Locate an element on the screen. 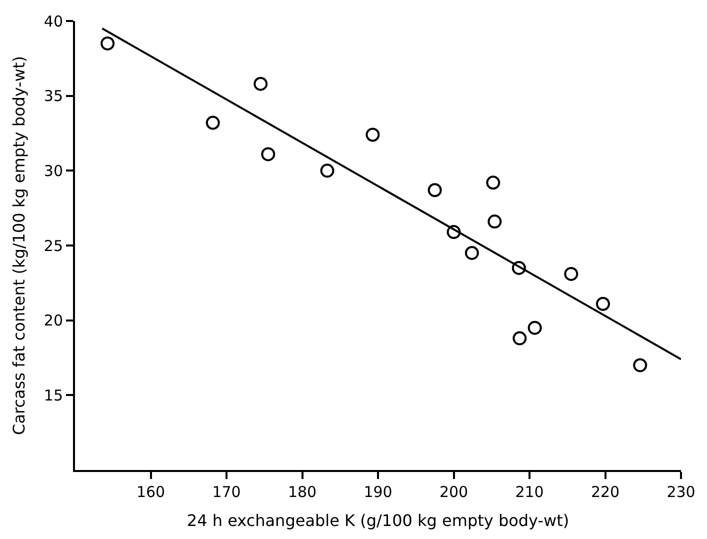  x-tick-label: 160 is located at coordinates (151, 492).